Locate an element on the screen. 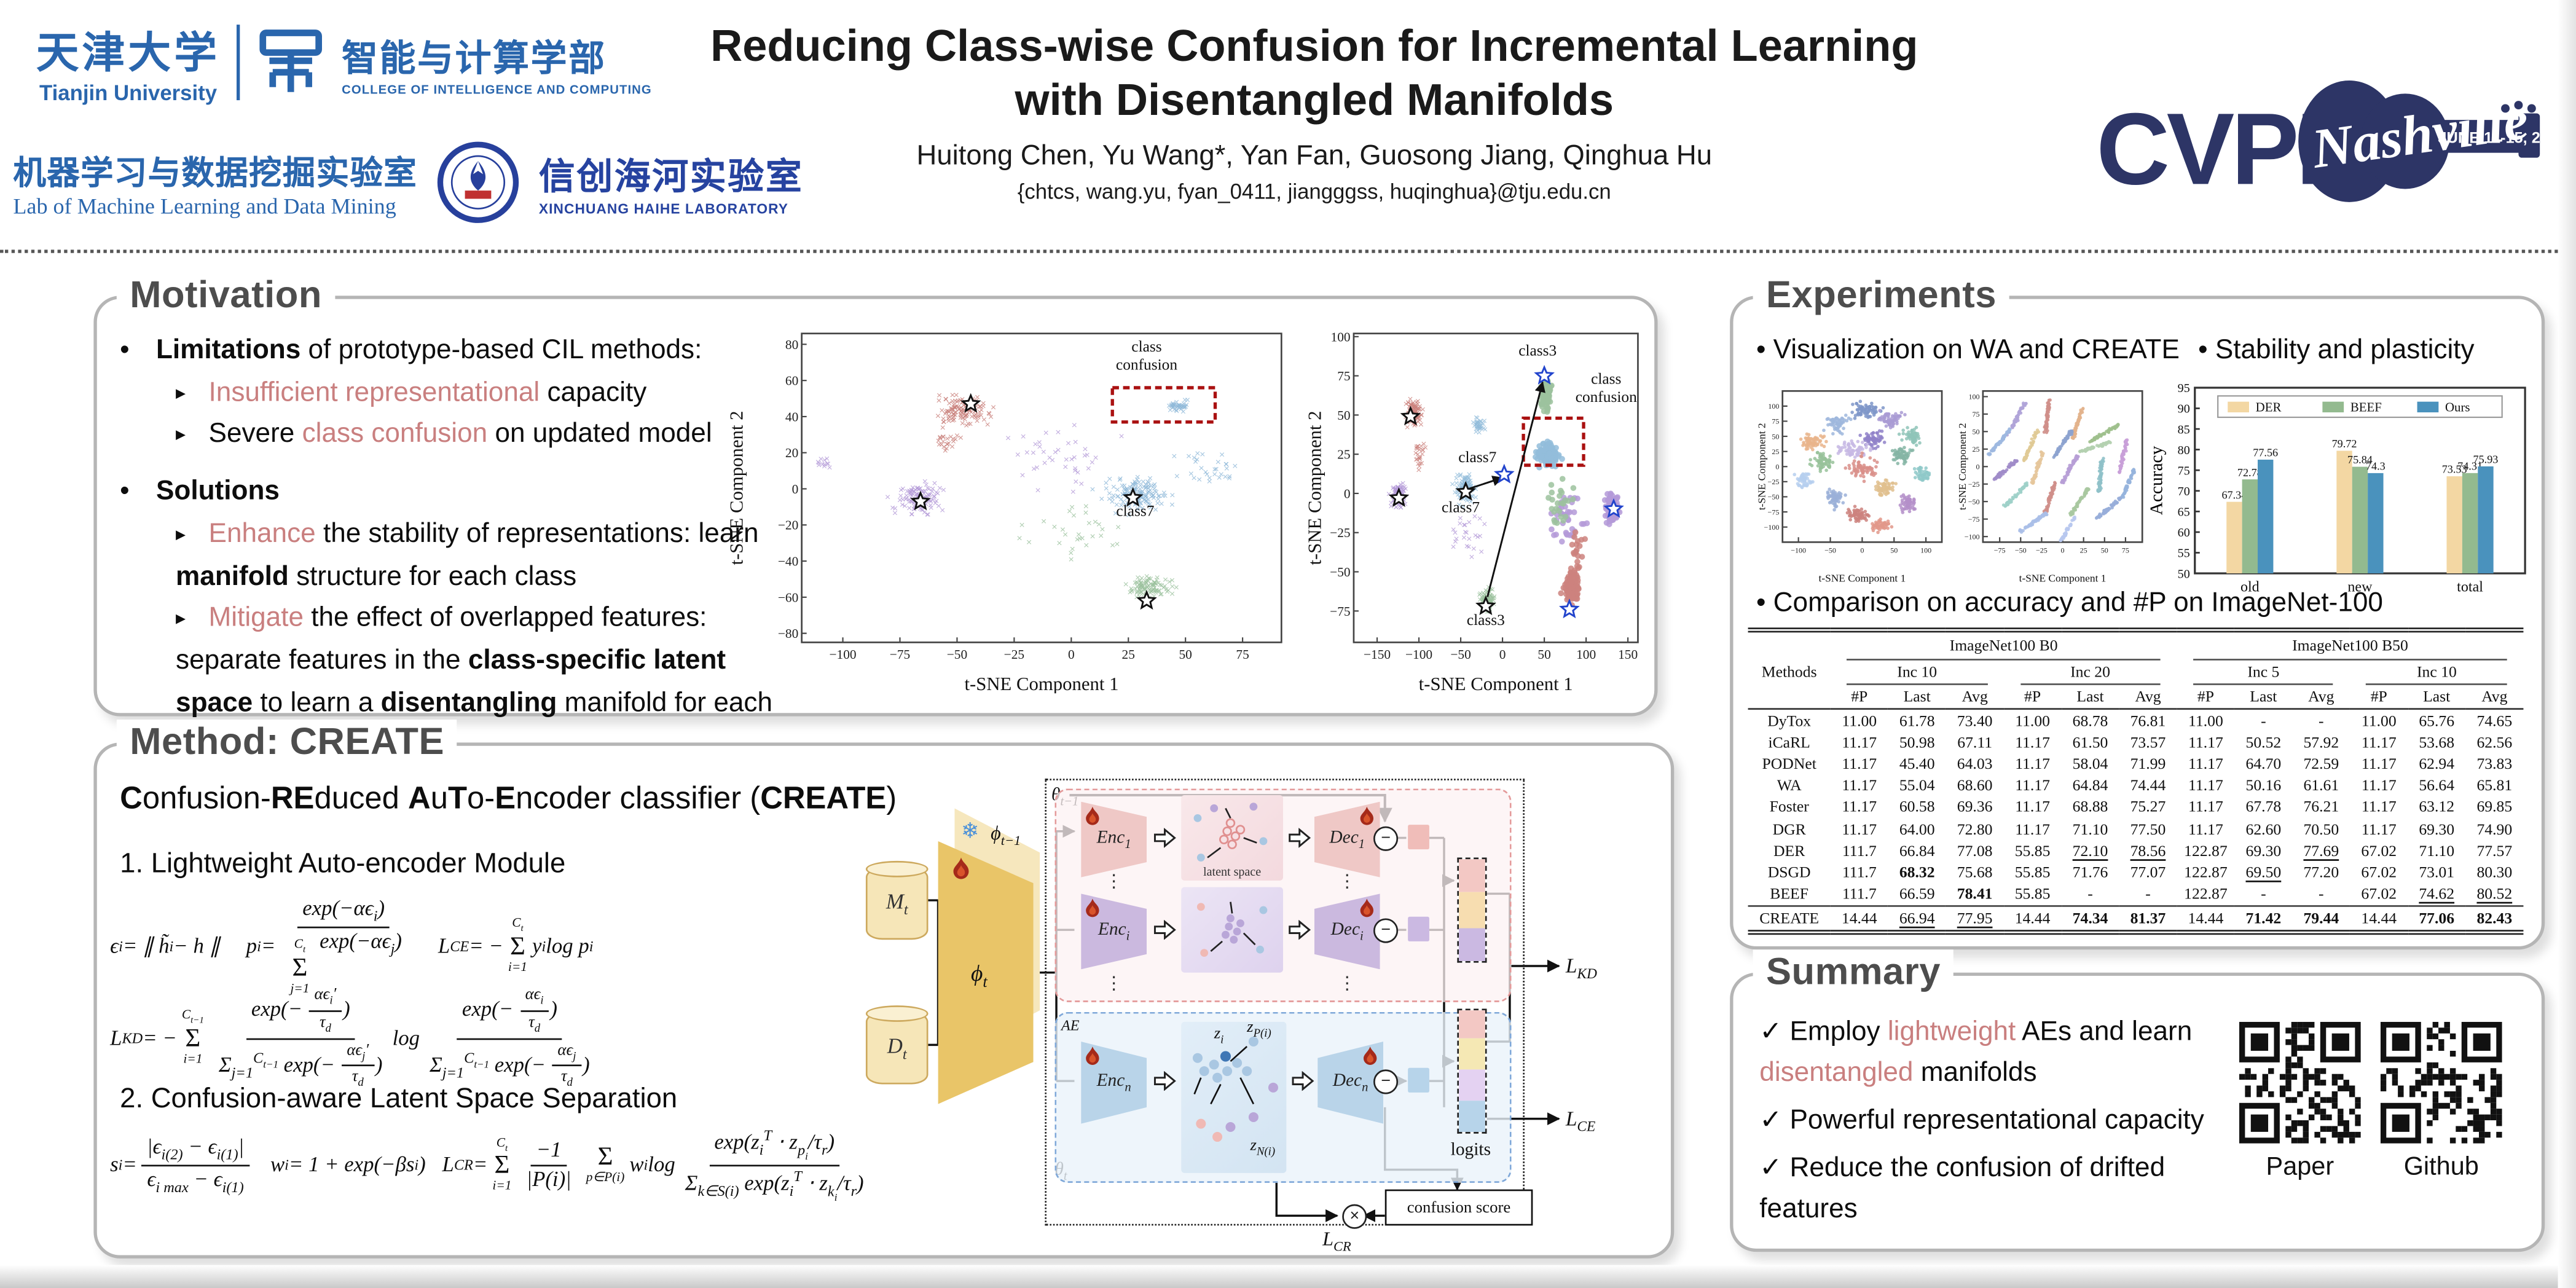 The image size is (2576, 1288). haihe-logo-cn: 信创海河实验室 is located at coordinates (671, 176).